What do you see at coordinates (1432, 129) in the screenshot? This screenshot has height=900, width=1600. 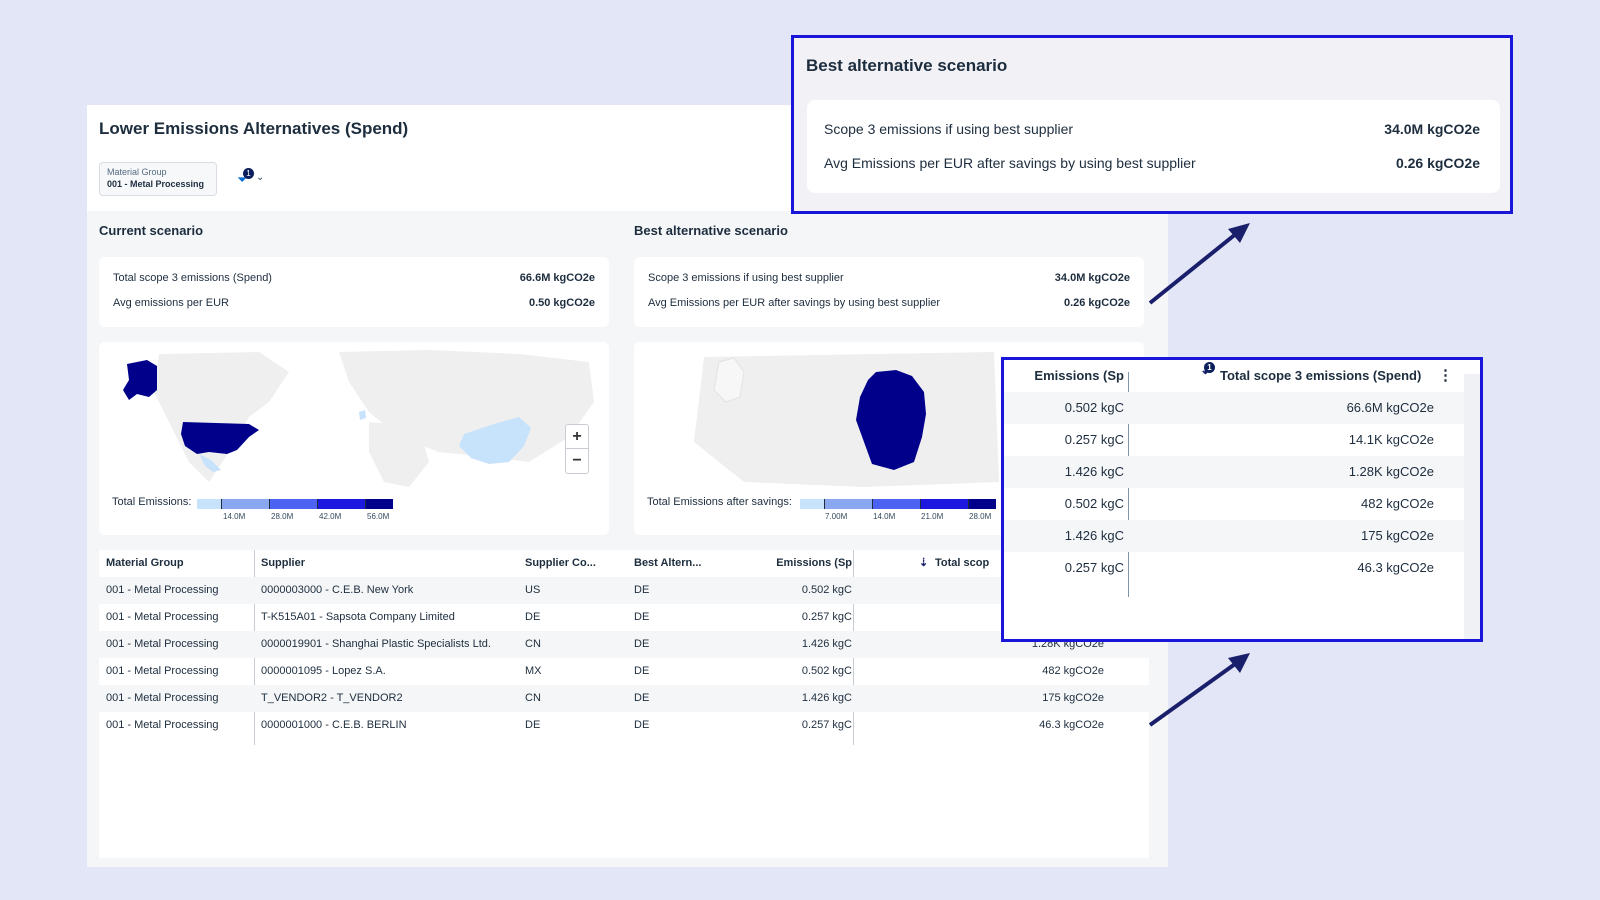 I see `kpi-value: 34.0M kgCO2e` at bounding box center [1432, 129].